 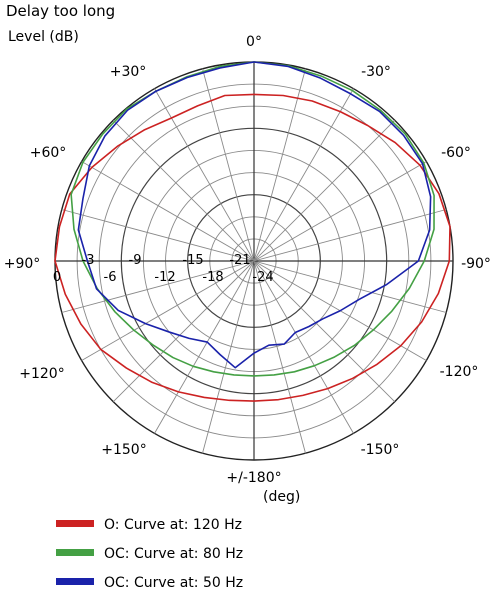 I want to click on radial-tick-label: -12, so click(x=164, y=277).